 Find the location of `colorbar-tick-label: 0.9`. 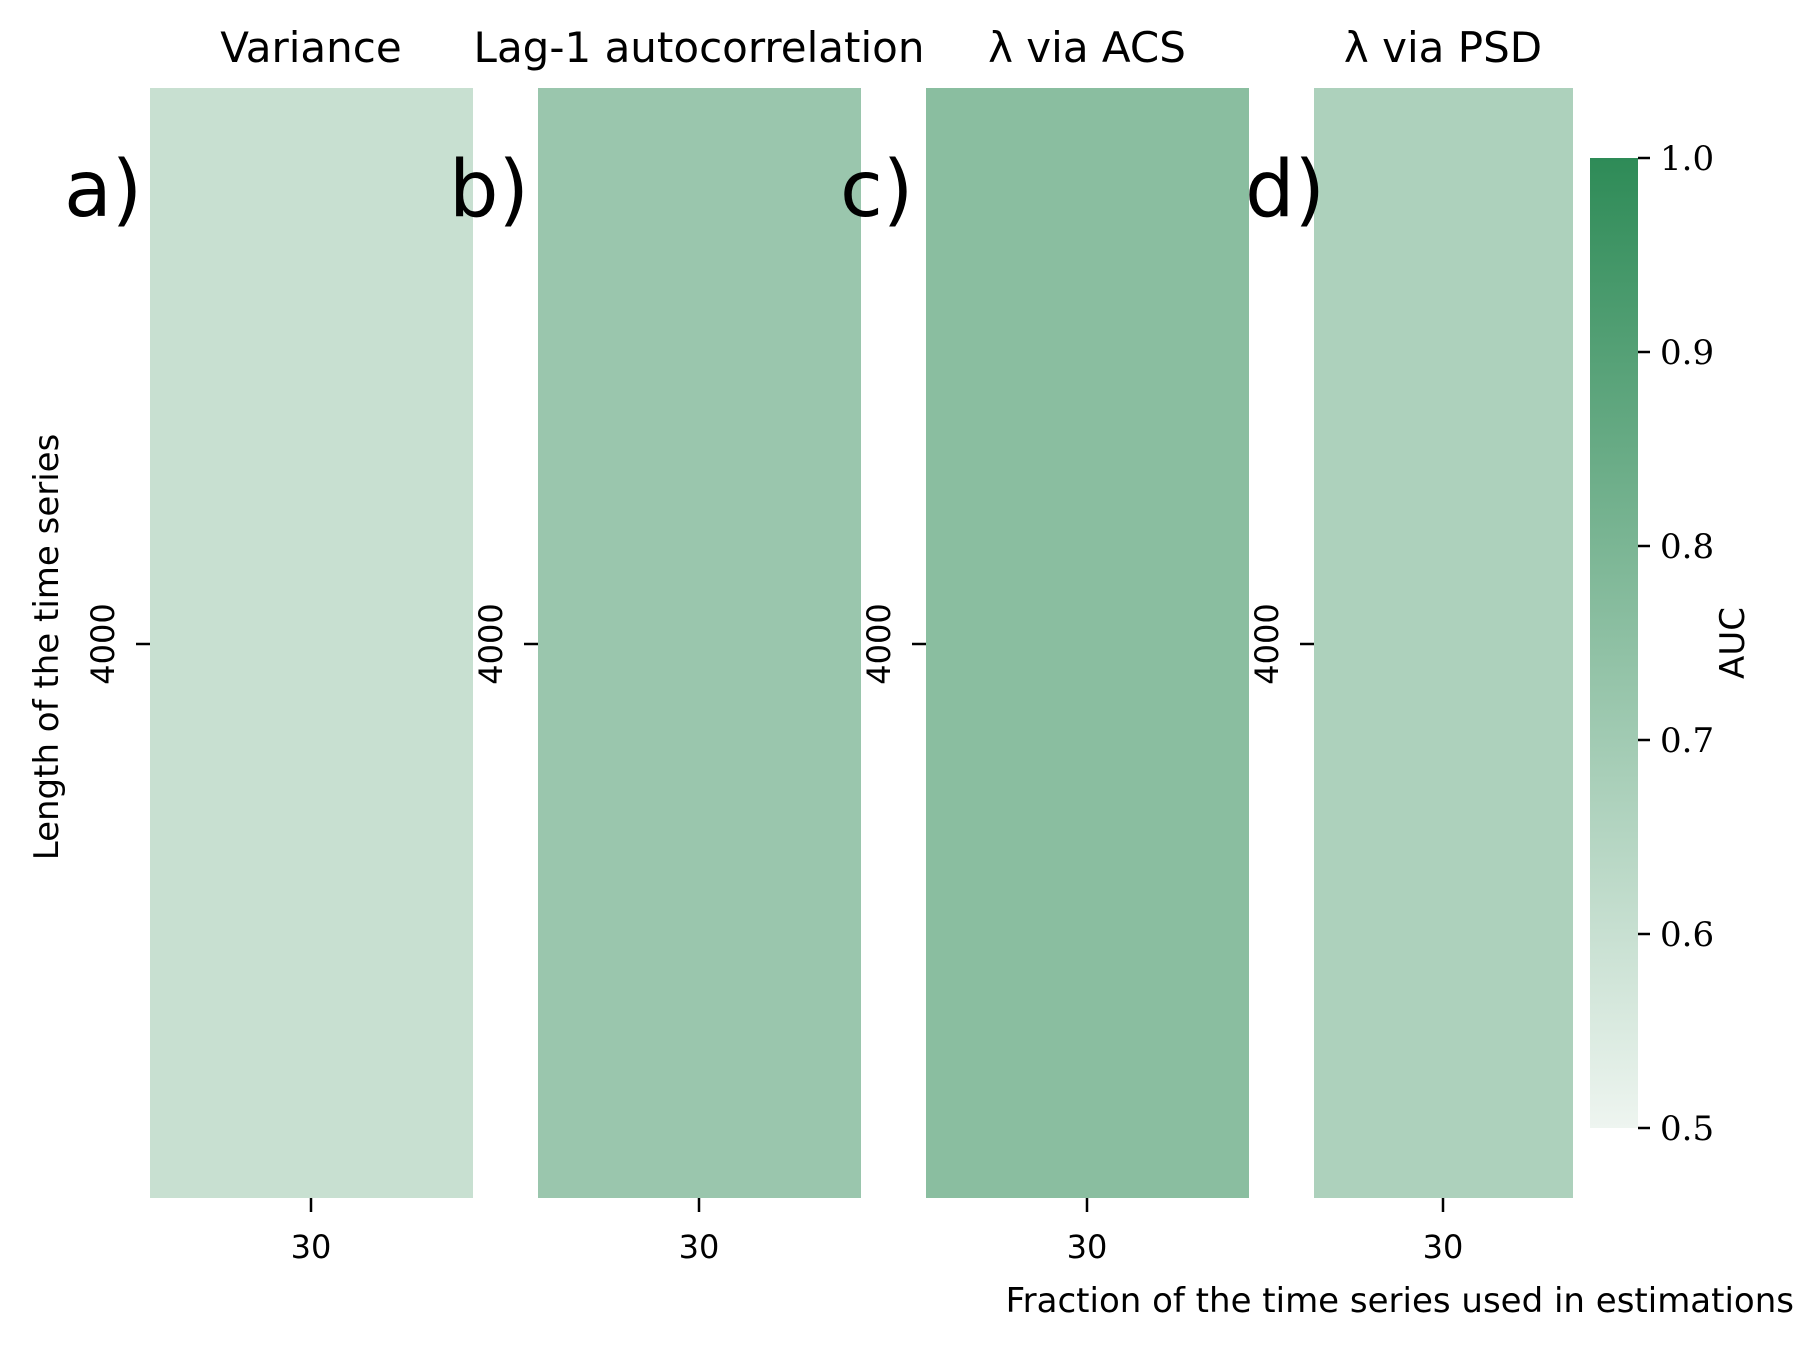

colorbar-tick-label: 0.9 is located at coordinates (1687, 353).